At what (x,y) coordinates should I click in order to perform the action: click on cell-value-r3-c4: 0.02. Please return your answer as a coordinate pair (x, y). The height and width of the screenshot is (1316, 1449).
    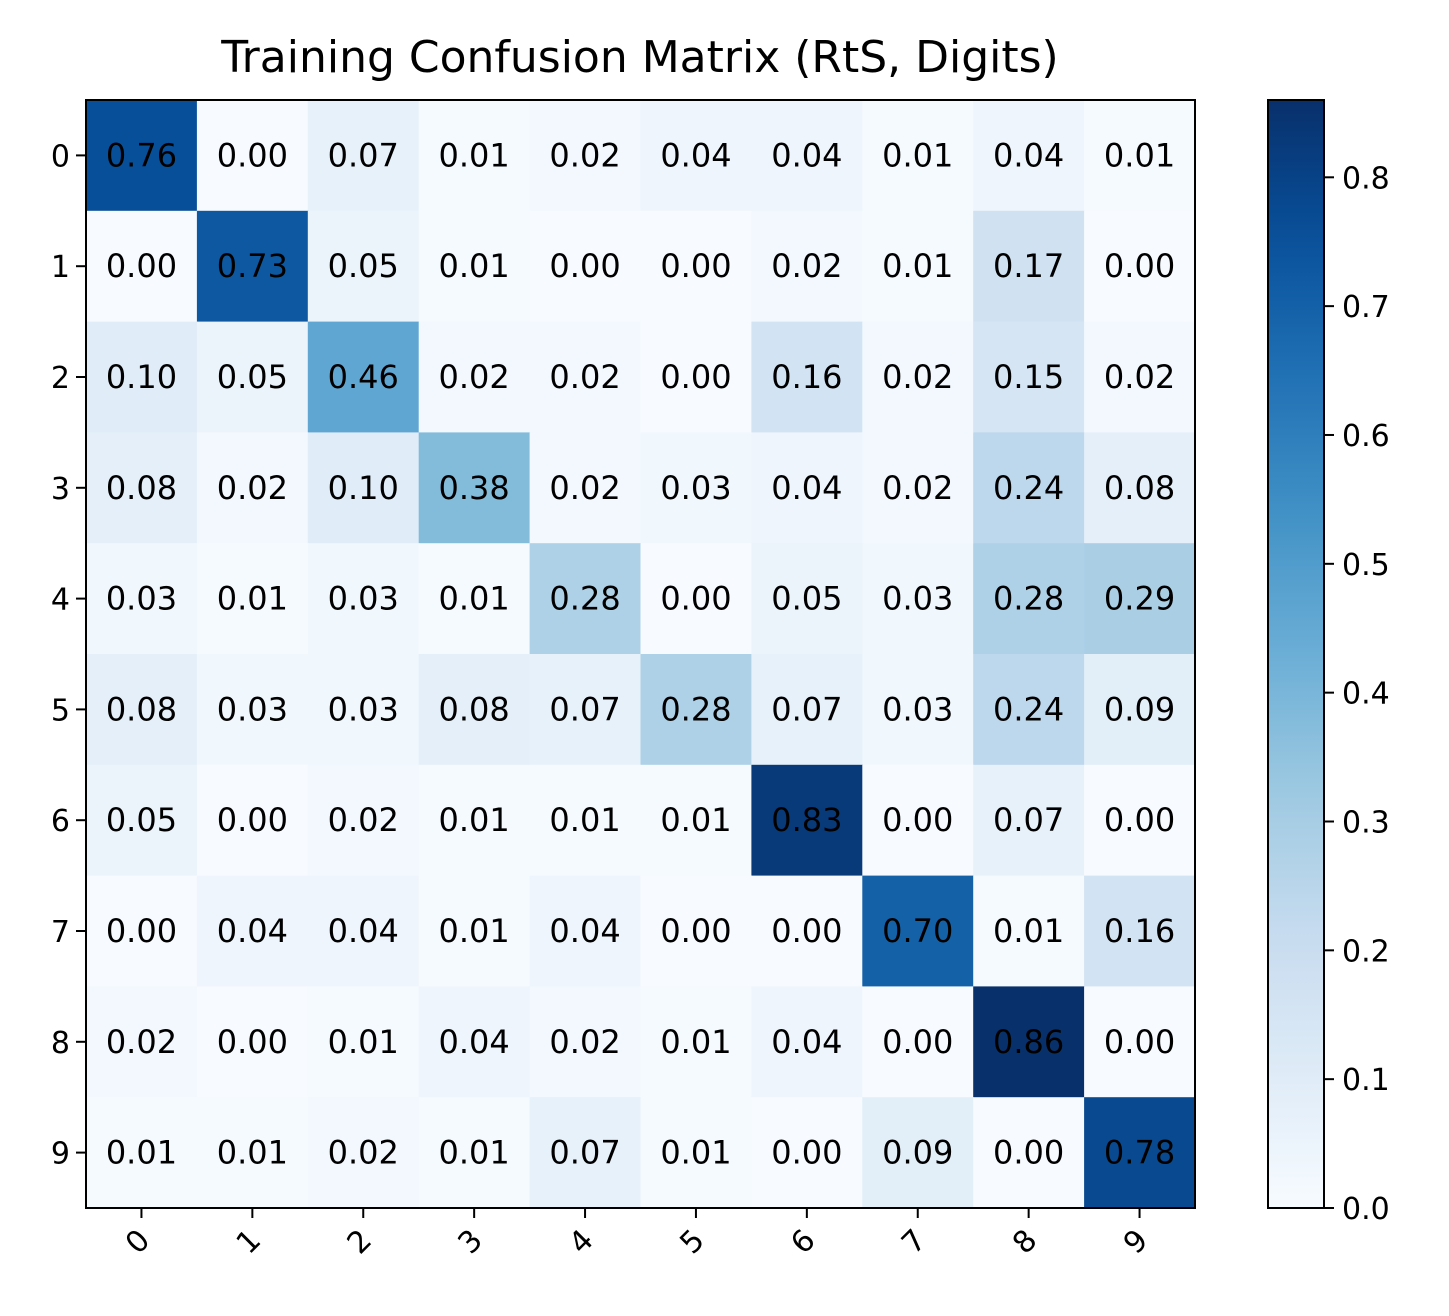
    Looking at the image, I should click on (584, 488).